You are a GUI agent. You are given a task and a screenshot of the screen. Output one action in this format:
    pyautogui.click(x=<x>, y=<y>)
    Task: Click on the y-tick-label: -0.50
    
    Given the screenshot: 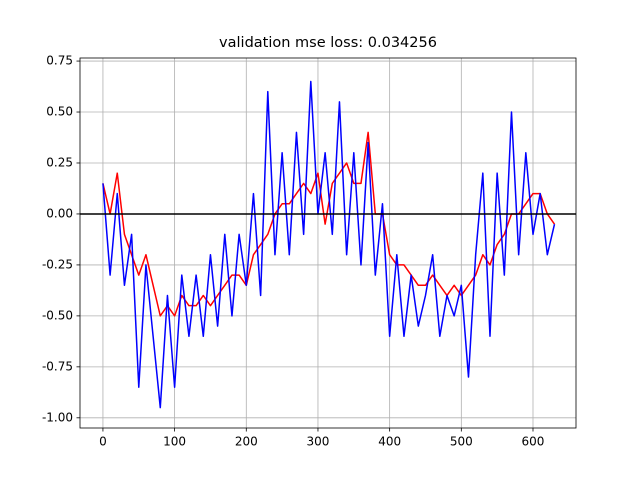 What is the action you would take?
    pyautogui.click(x=57, y=315)
    